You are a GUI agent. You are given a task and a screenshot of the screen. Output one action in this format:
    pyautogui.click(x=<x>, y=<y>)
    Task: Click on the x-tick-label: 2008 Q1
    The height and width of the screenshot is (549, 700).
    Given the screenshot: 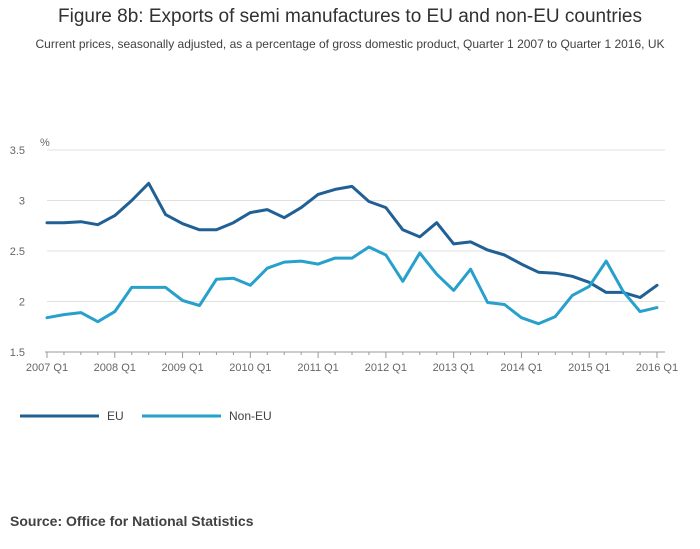 What is the action you would take?
    pyautogui.click(x=115, y=368)
    